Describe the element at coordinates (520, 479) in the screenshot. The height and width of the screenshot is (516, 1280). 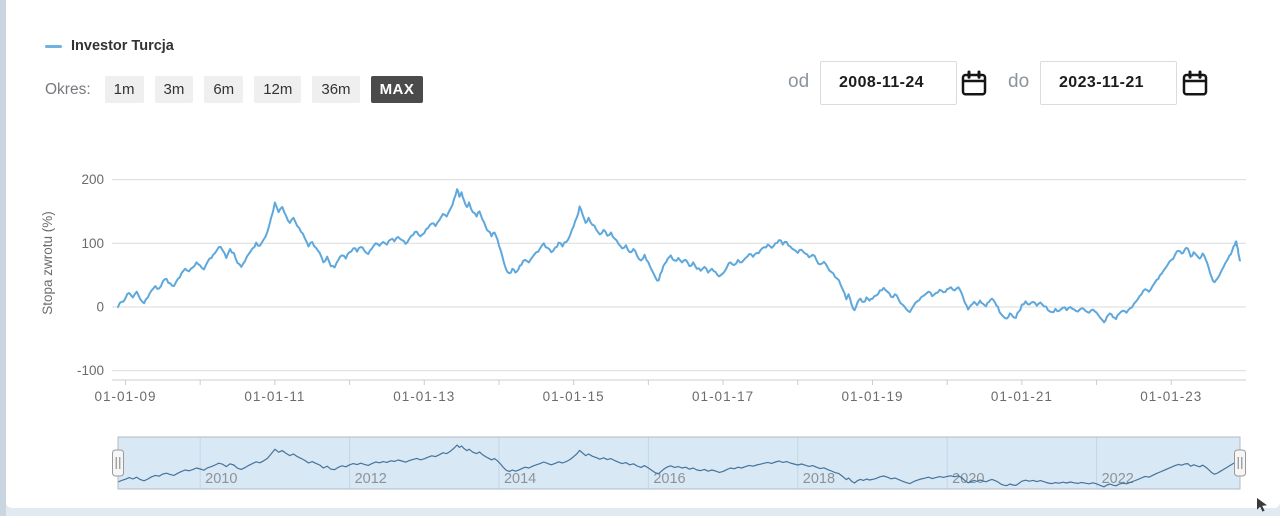
I see `navigator-year-label: 2014` at that location.